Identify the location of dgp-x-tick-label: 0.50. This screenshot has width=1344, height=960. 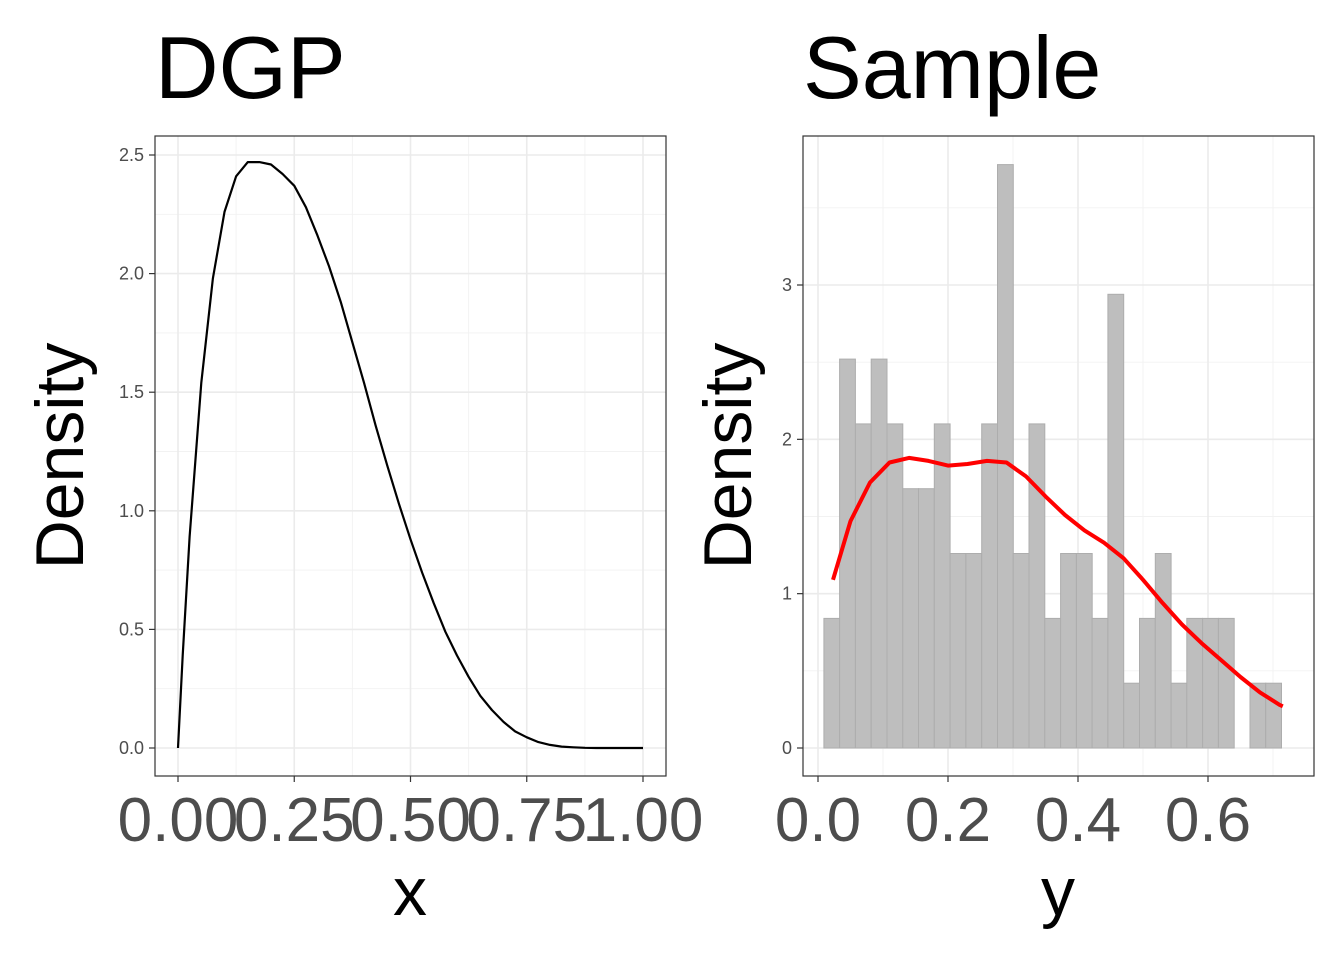
(410, 820).